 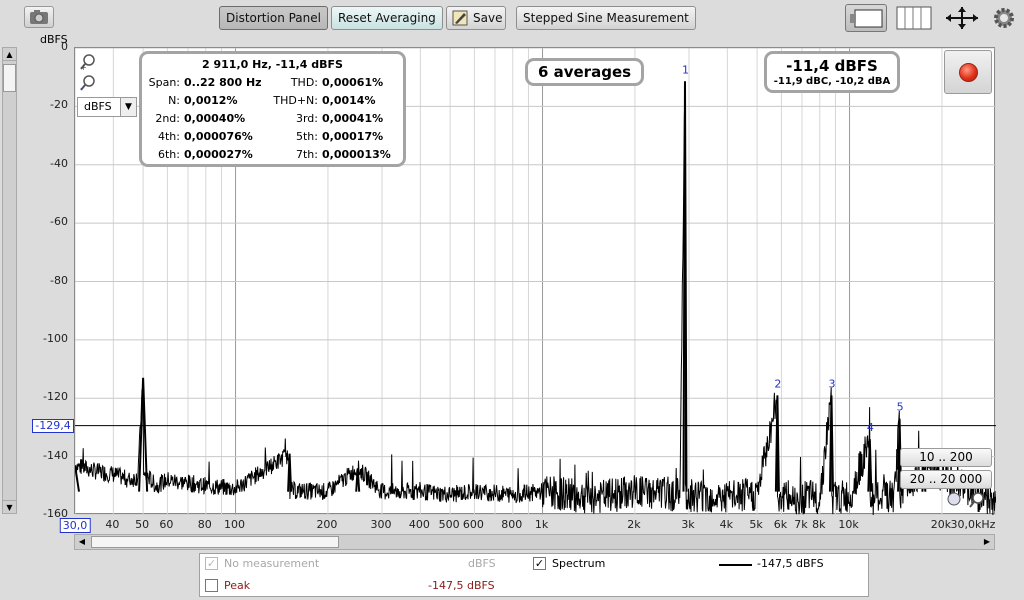 I want to click on x-tick-label: 30,0, so click(x=75, y=525).